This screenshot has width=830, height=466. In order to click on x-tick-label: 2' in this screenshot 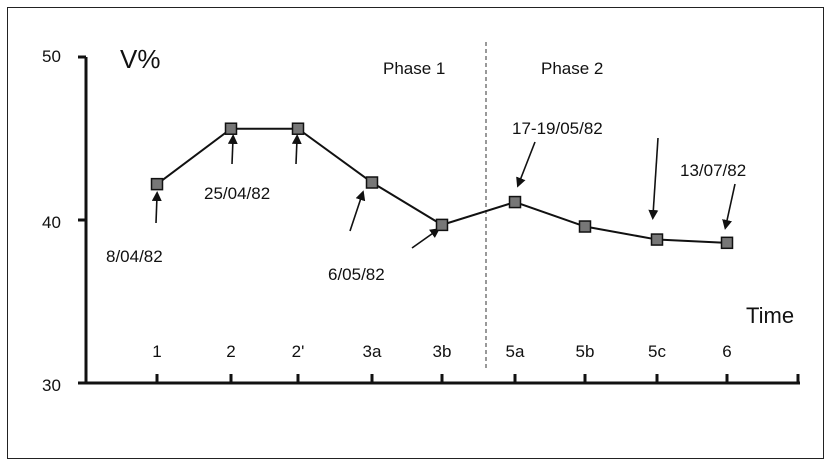, I will do `click(298, 351)`.